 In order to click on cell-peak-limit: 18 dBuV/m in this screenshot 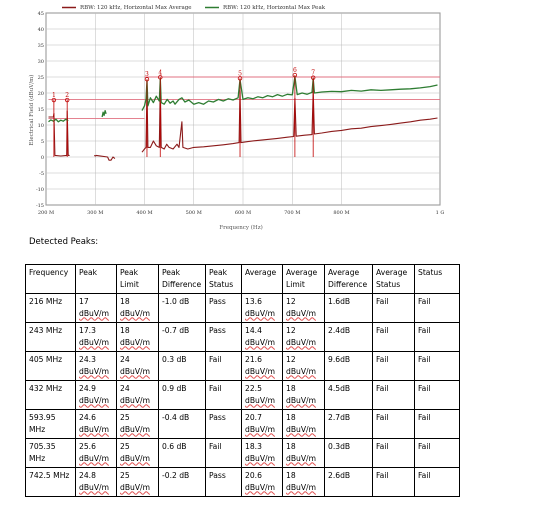, I will do `click(137, 308)`.